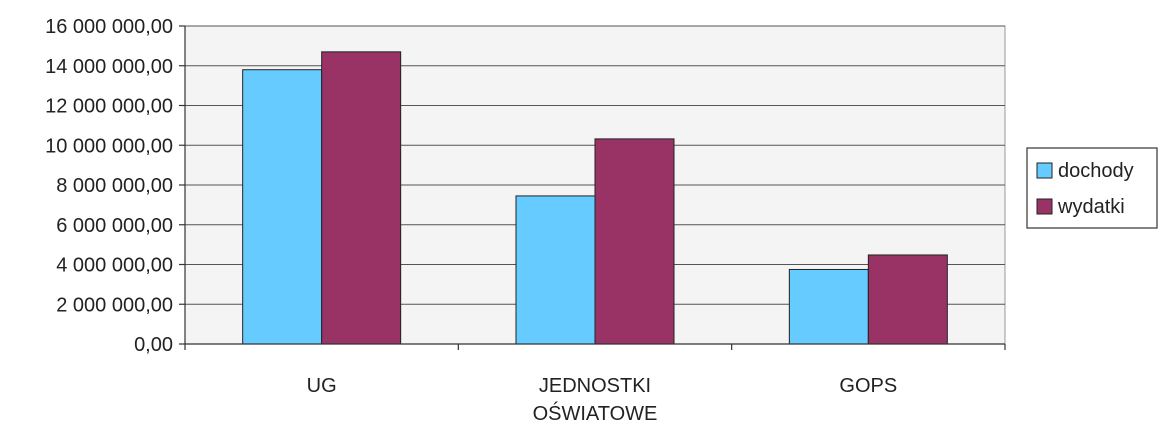 This screenshot has height=423, width=1158. I want to click on y-tick-label: 14 000 000,00, so click(109, 67).